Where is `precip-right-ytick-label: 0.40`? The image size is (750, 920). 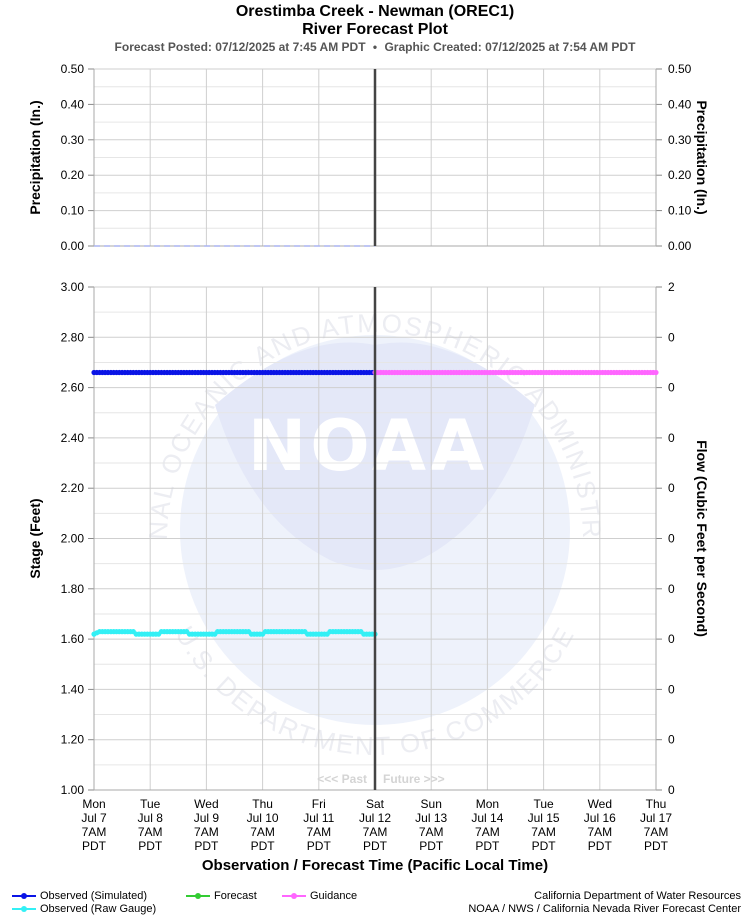
precip-right-ytick-label: 0.40 is located at coordinates (680, 104).